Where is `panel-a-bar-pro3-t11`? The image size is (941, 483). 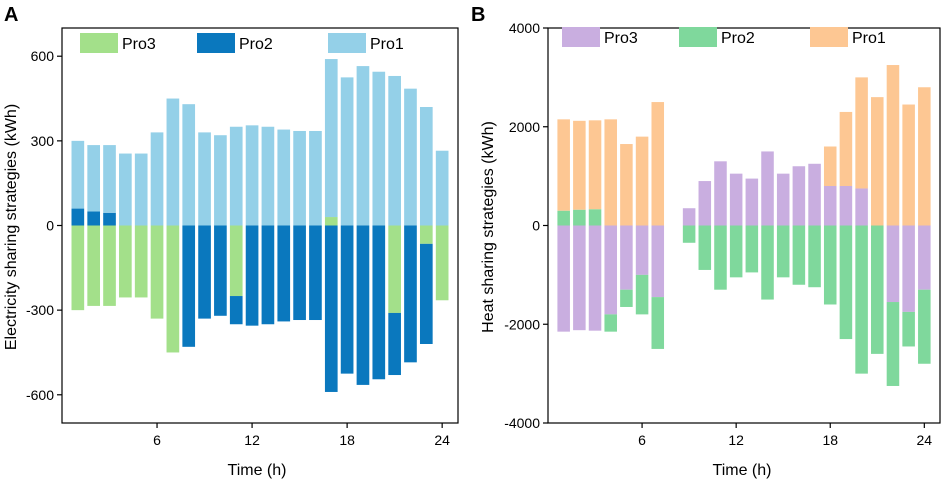 panel-a-bar-pro3-t11 is located at coordinates (236, 261).